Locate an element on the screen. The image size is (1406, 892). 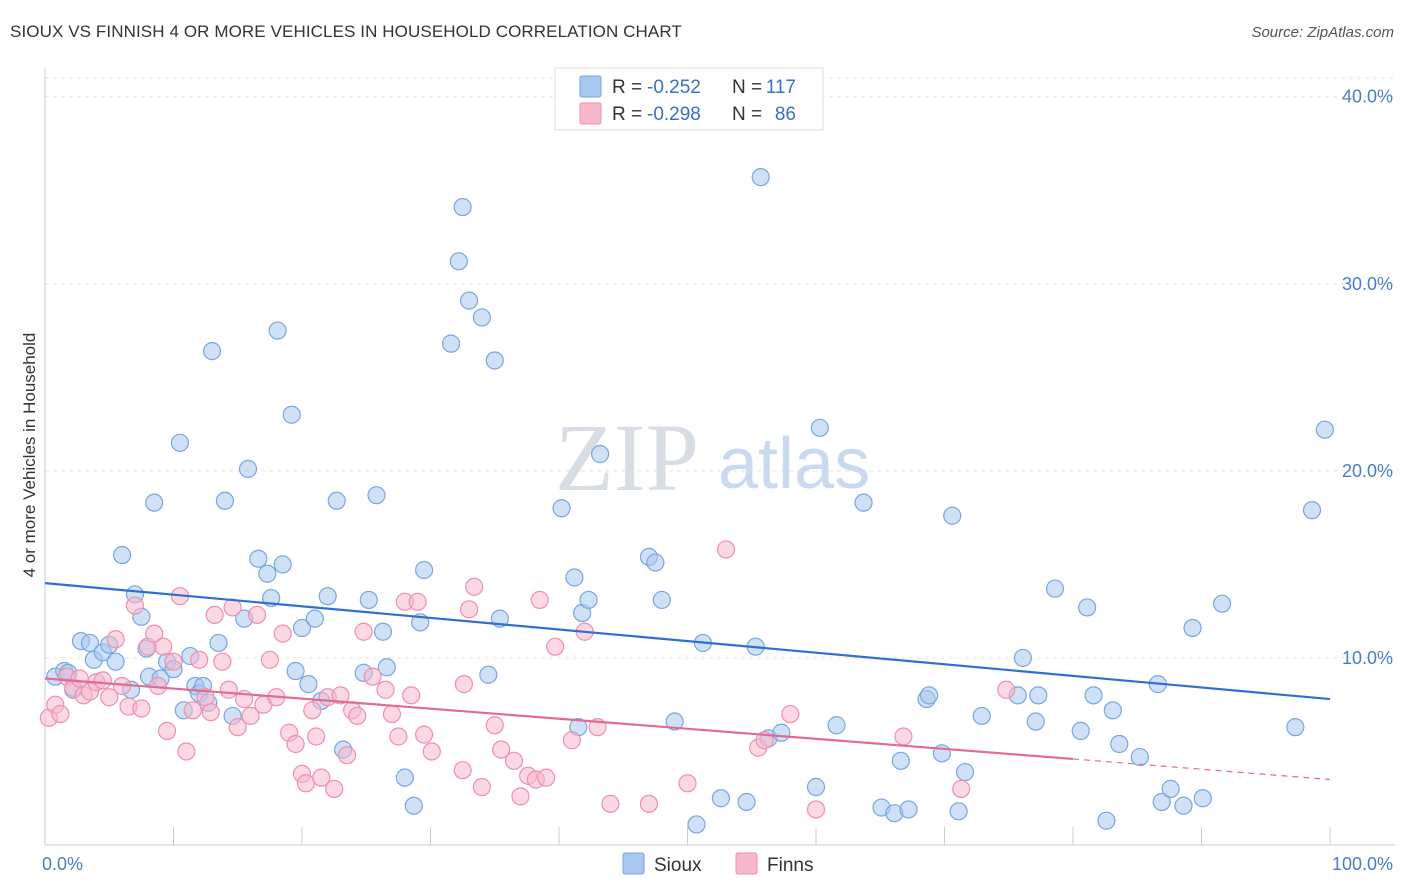
y-tick-label: 10.0% is located at coordinates (1367, 658).